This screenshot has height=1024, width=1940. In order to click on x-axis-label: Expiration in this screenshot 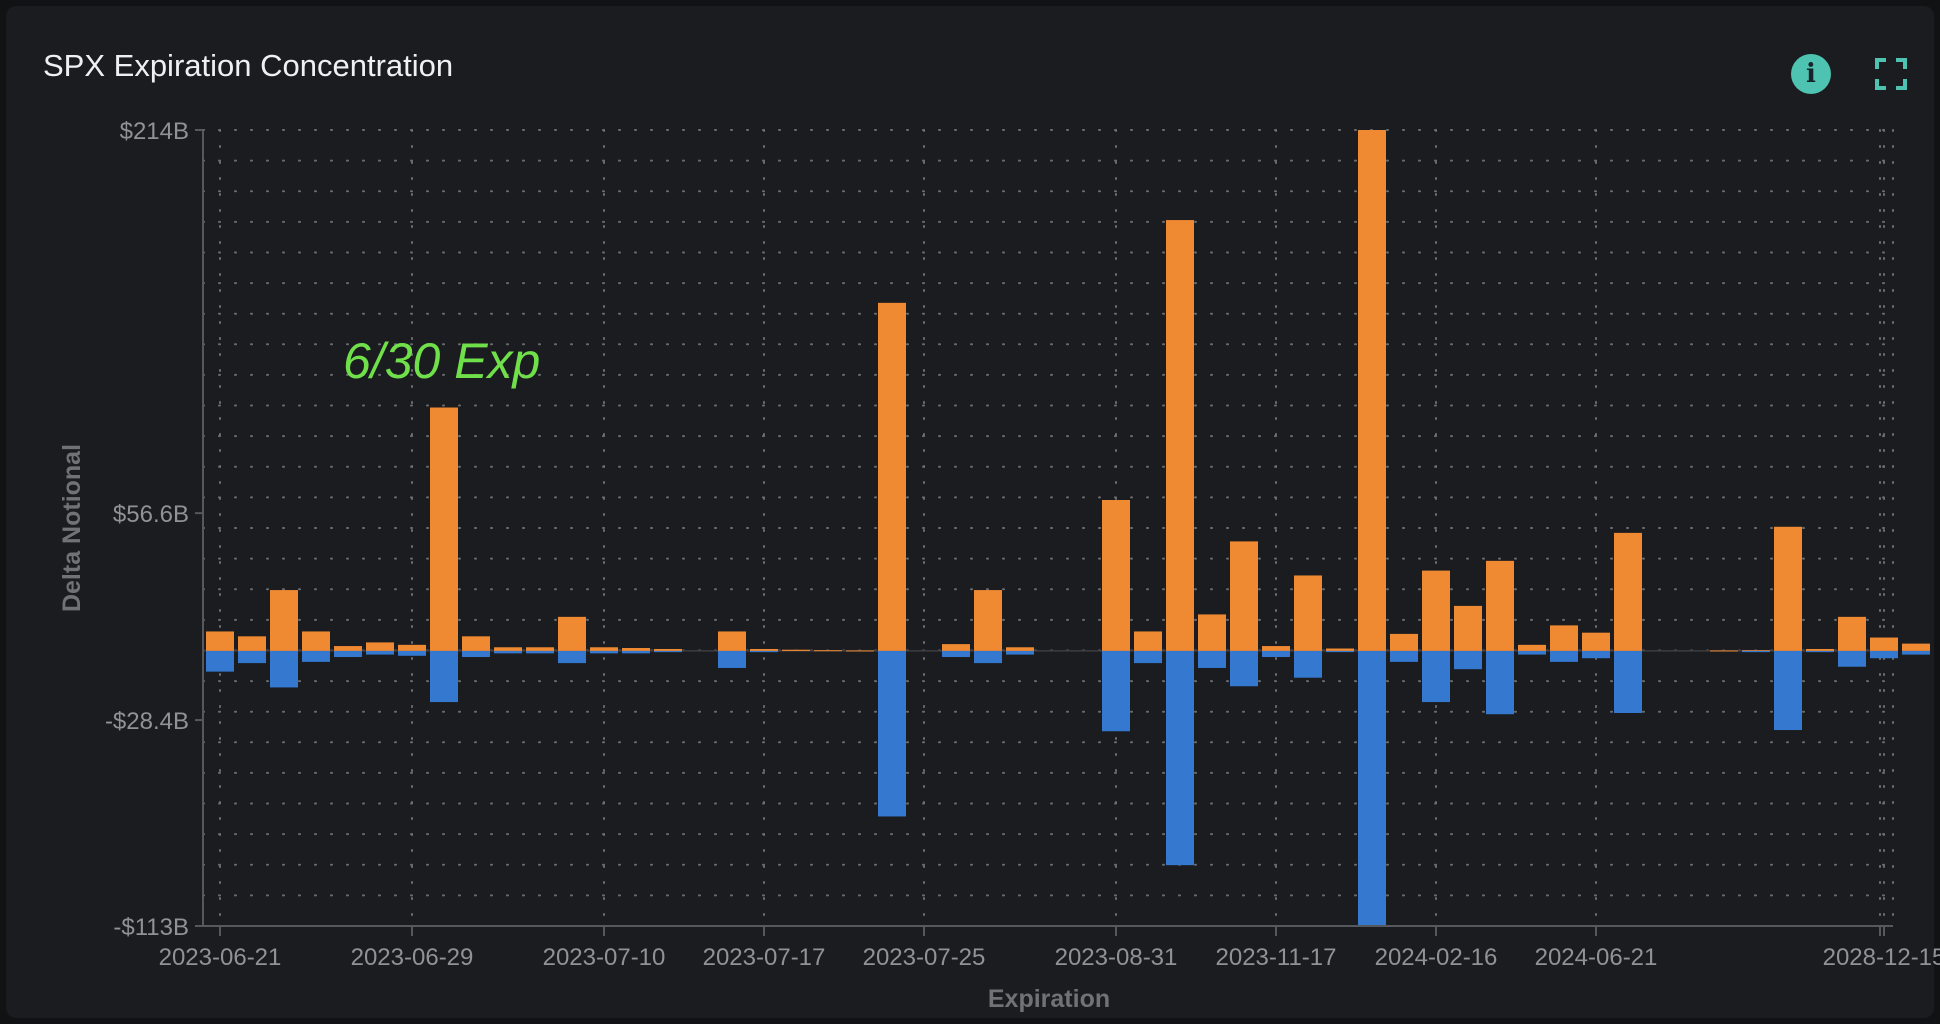, I will do `click(1049, 999)`.